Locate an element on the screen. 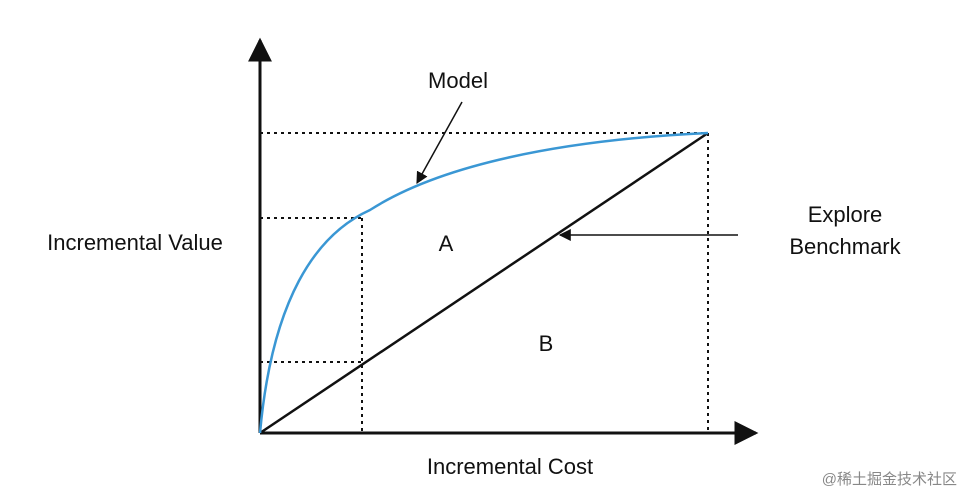 This screenshot has width=969, height=503. y-axis-label: Incremental Value is located at coordinates (135, 242).